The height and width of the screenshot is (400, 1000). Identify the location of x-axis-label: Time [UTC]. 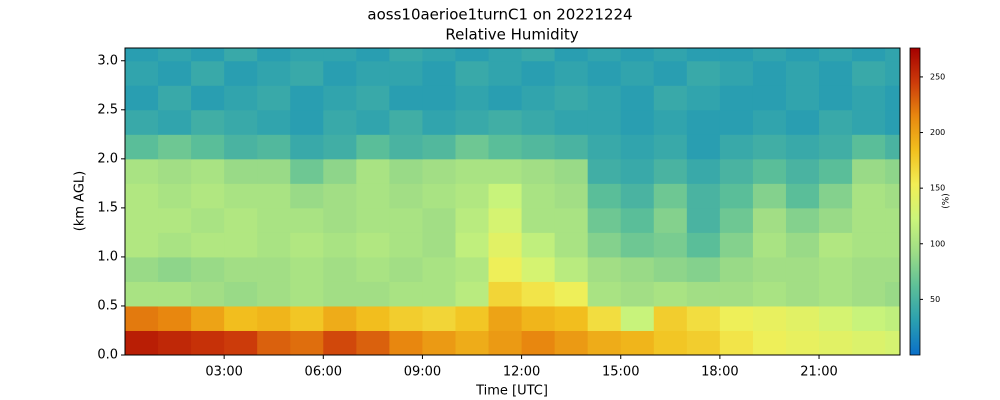
(511, 391).